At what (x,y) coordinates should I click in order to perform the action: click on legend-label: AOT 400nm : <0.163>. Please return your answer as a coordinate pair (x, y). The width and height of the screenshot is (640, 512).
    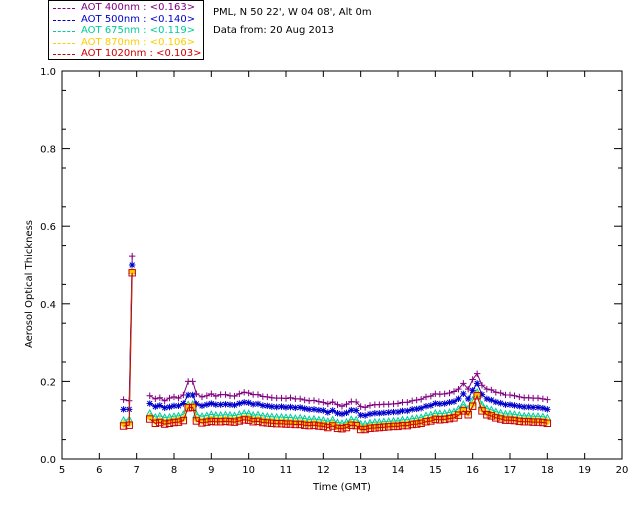
    Looking at the image, I should click on (138, 7).